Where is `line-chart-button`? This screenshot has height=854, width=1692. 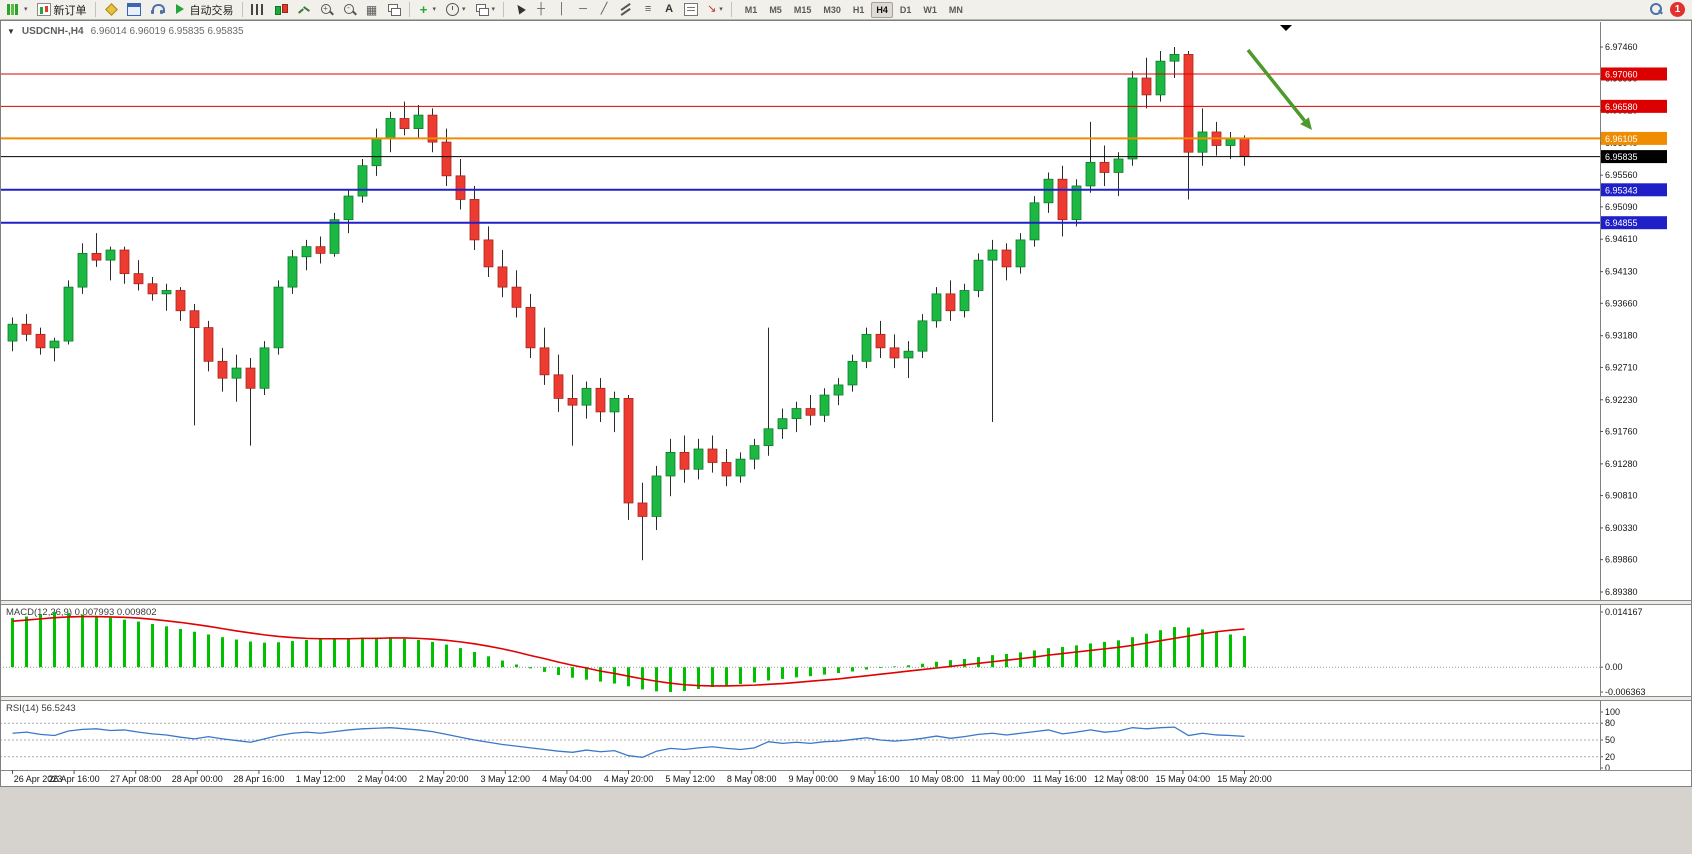
line-chart-button is located at coordinates (304, 10).